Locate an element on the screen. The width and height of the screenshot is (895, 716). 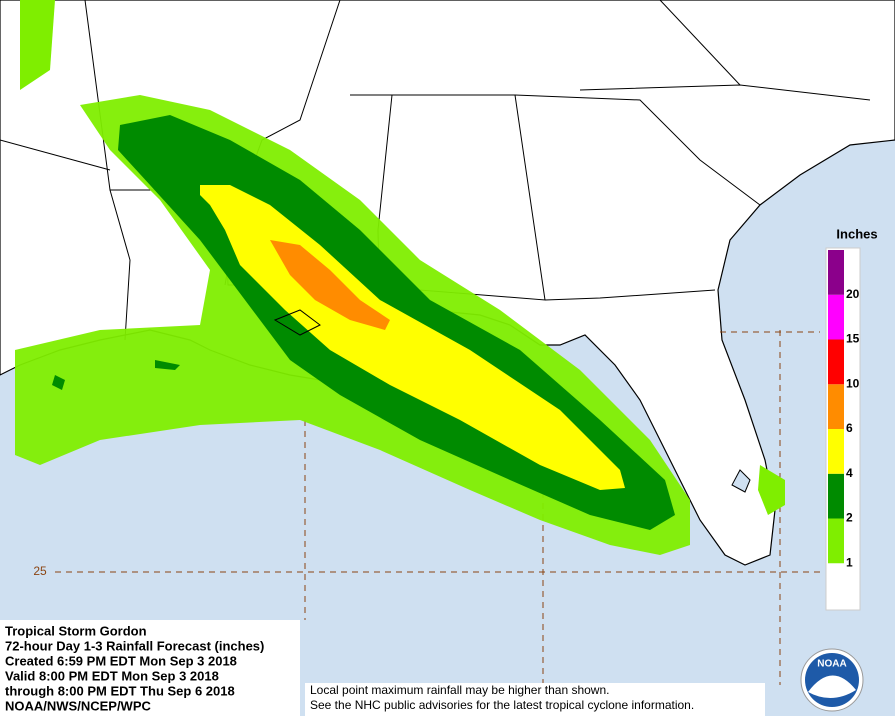
info-line: Created 6:59 PM EDT Mon Sep 3 2018 is located at coordinates (121, 660).